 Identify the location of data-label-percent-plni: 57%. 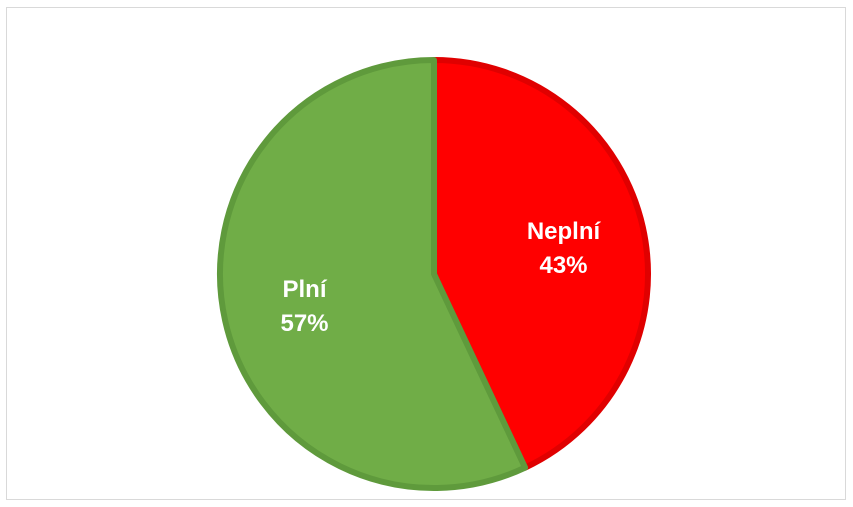
(304, 323).